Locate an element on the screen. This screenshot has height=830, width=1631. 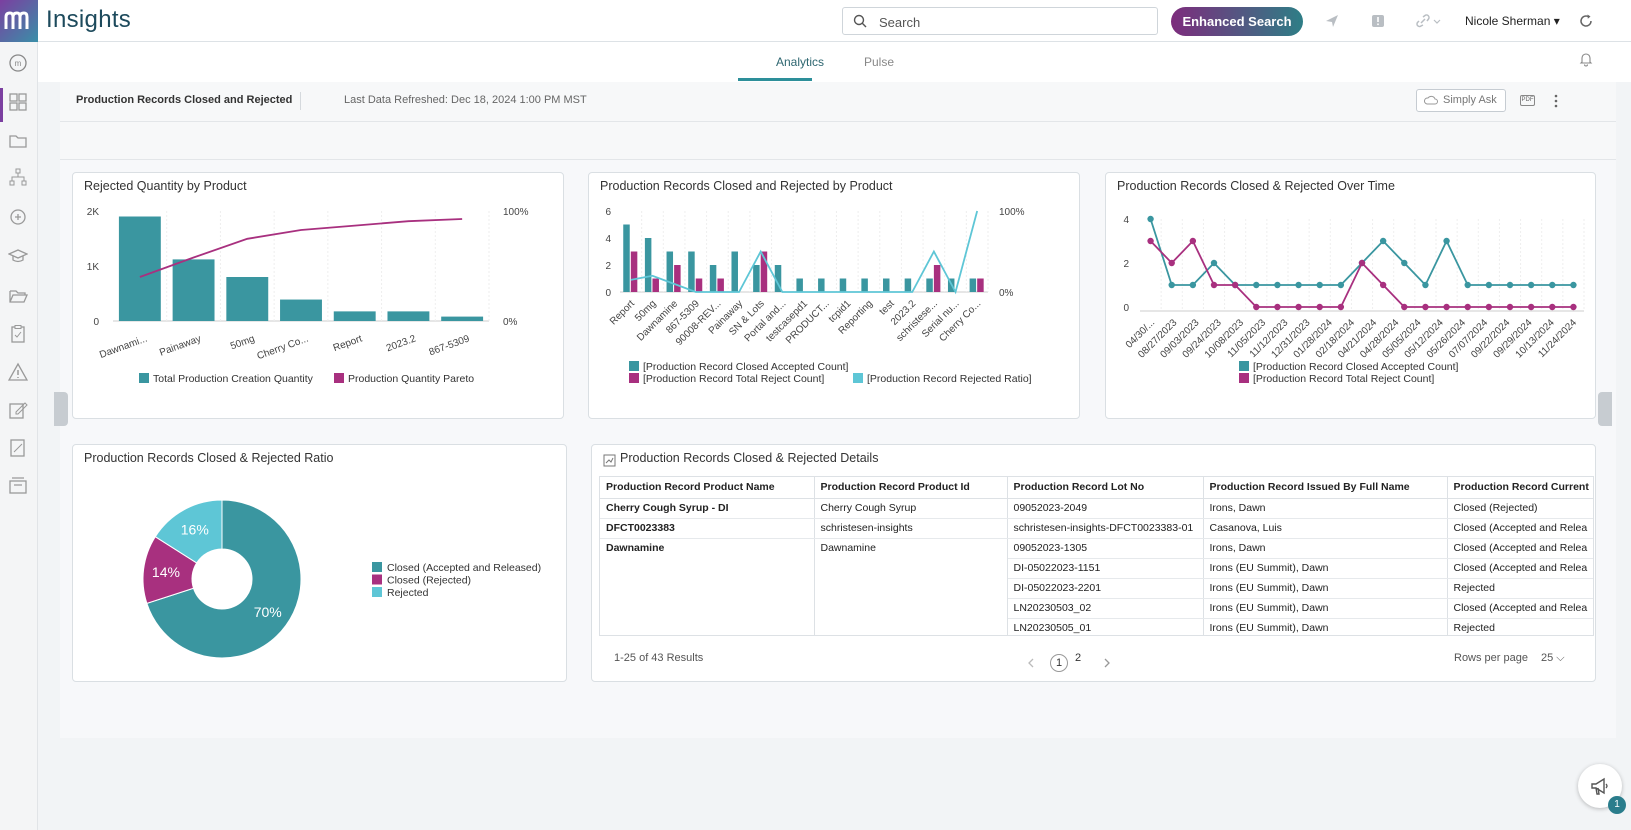
edit-icon is located at coordinates (18, 410).